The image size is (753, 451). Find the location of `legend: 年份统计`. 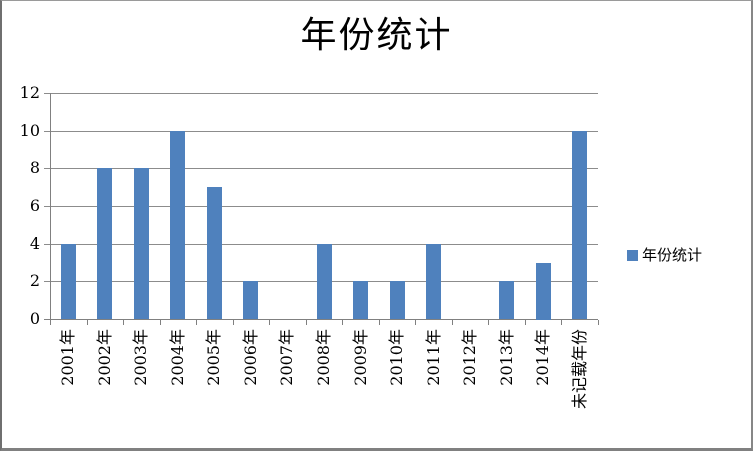

legend: 年份统计 is located at coordinates (664, 255).